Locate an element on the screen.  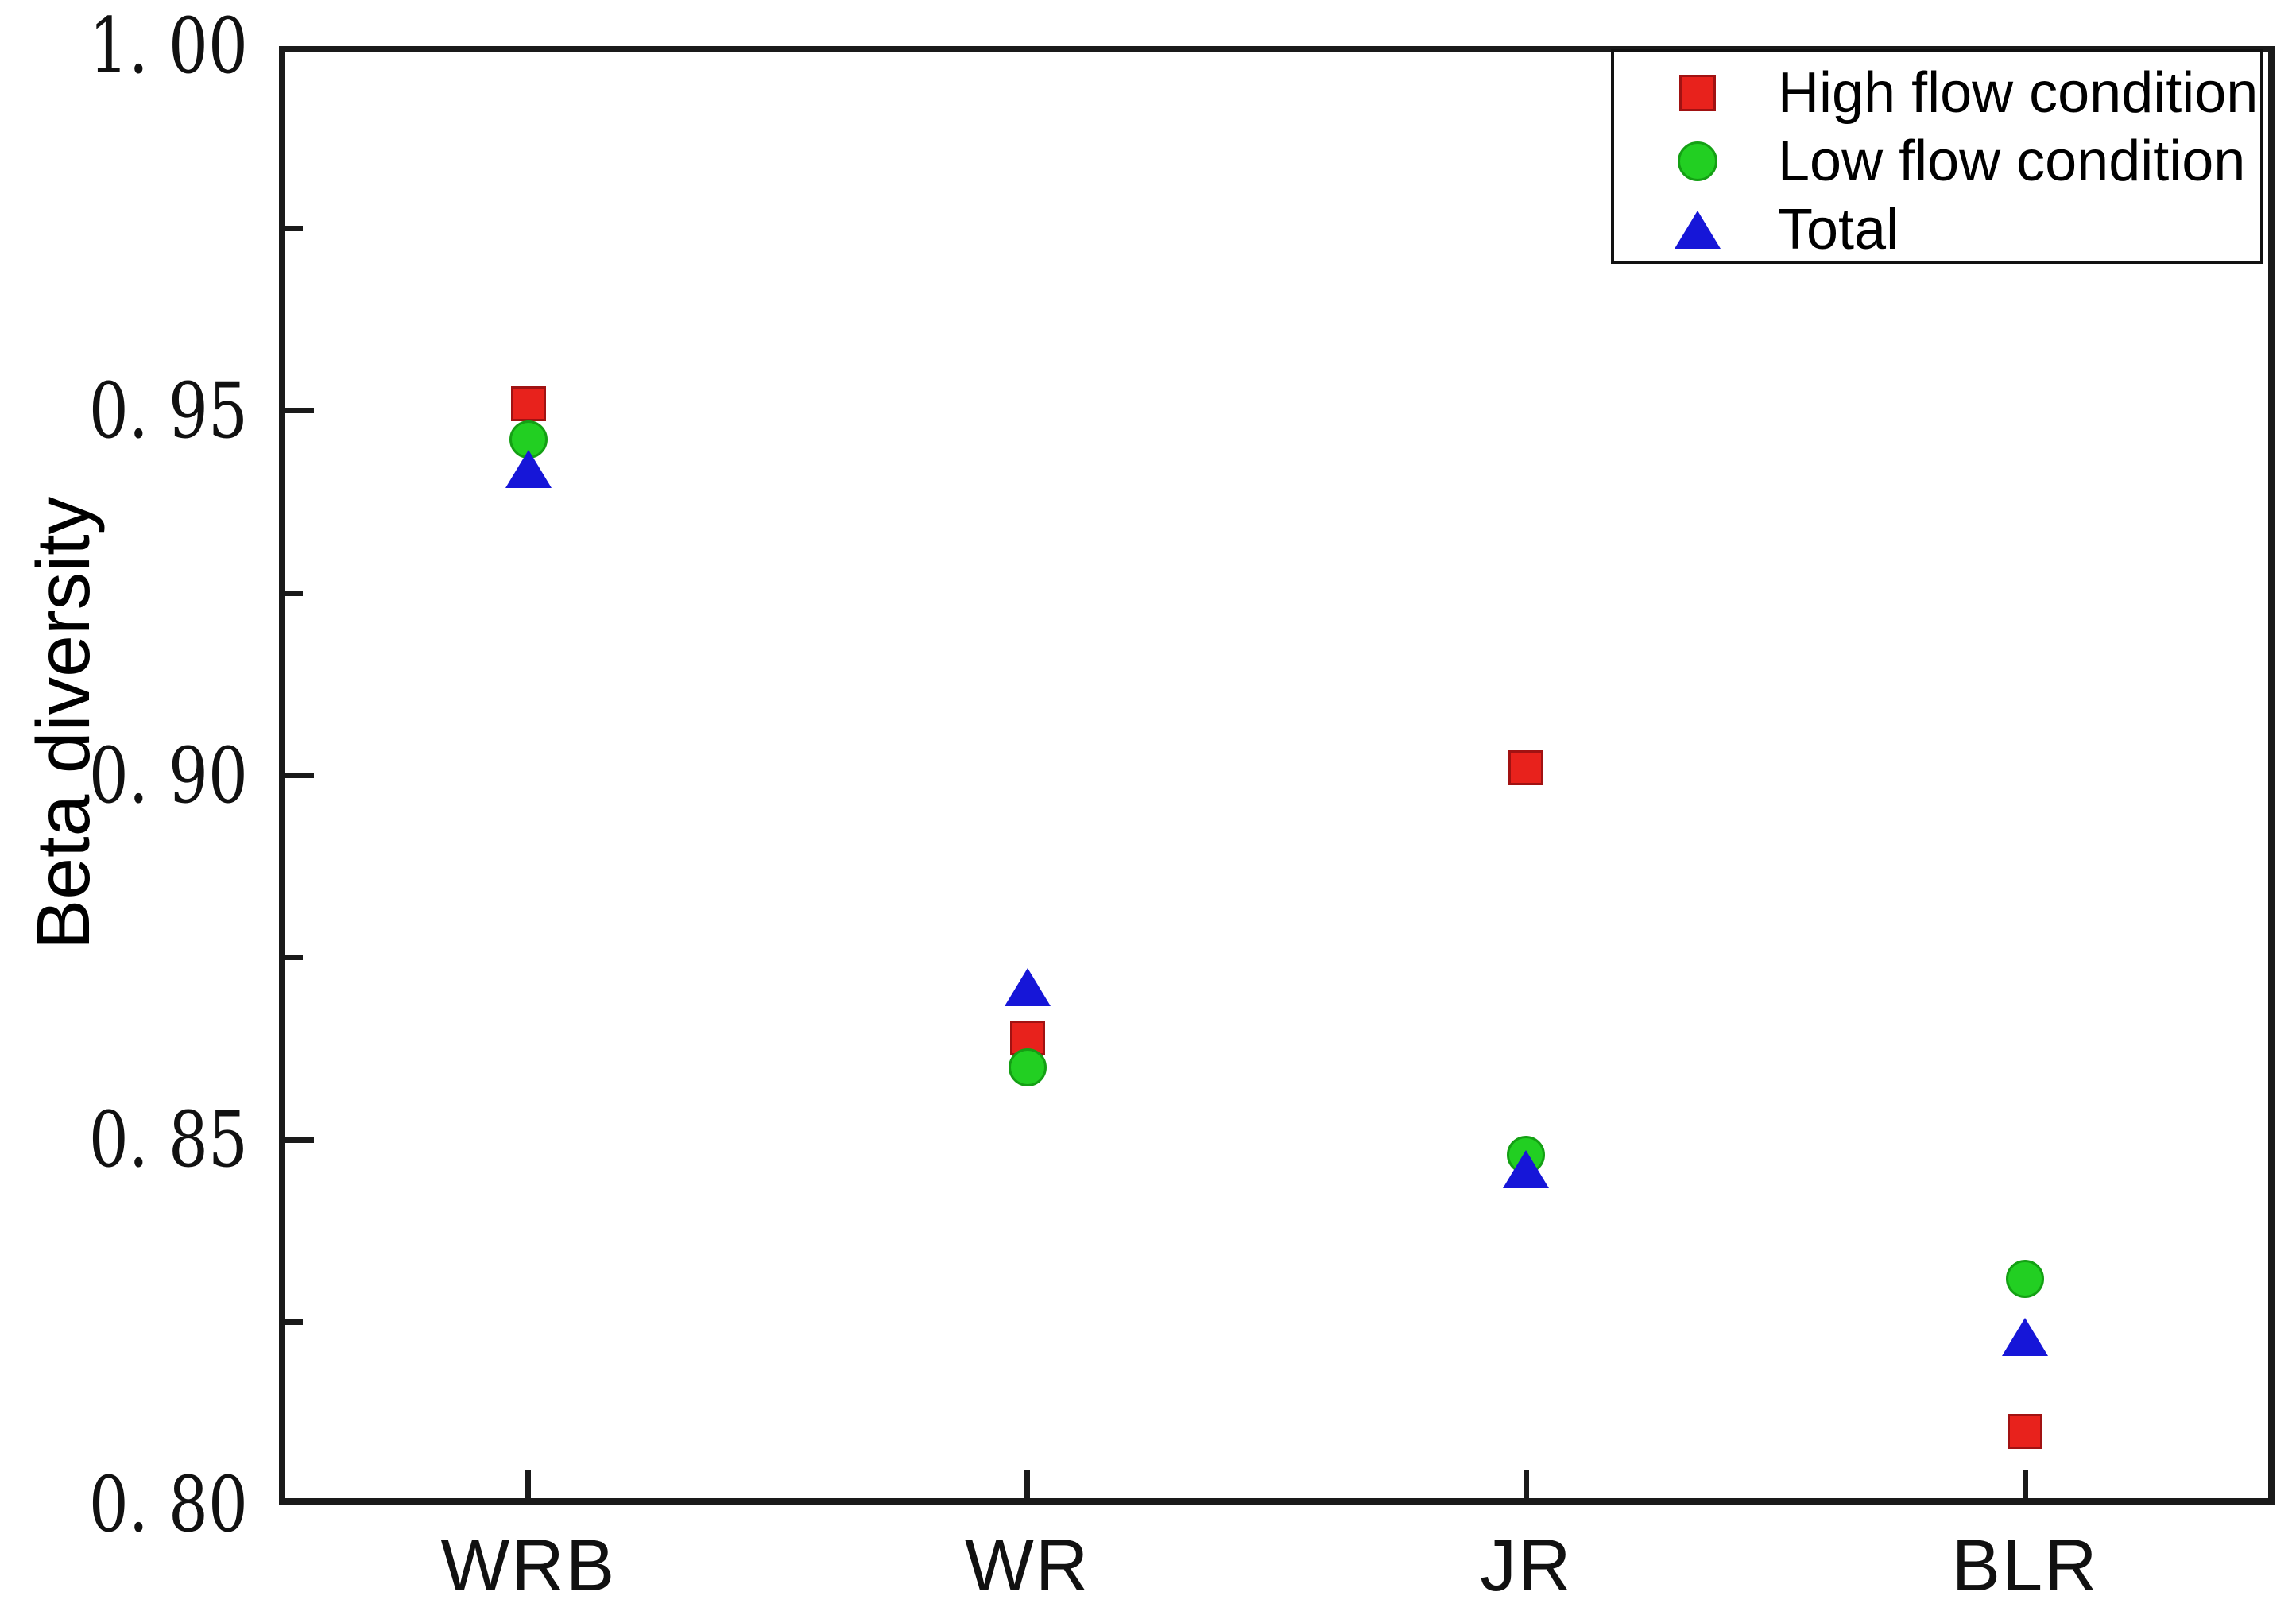
triangle-marker-icon is located at coordinates (1698, 230).